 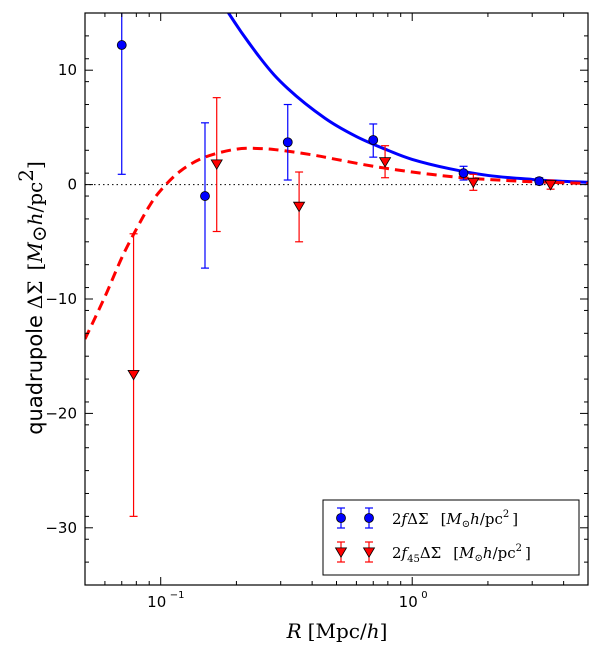 I want to click on y-tick-label-2: −10, so click(x=61, y=299).